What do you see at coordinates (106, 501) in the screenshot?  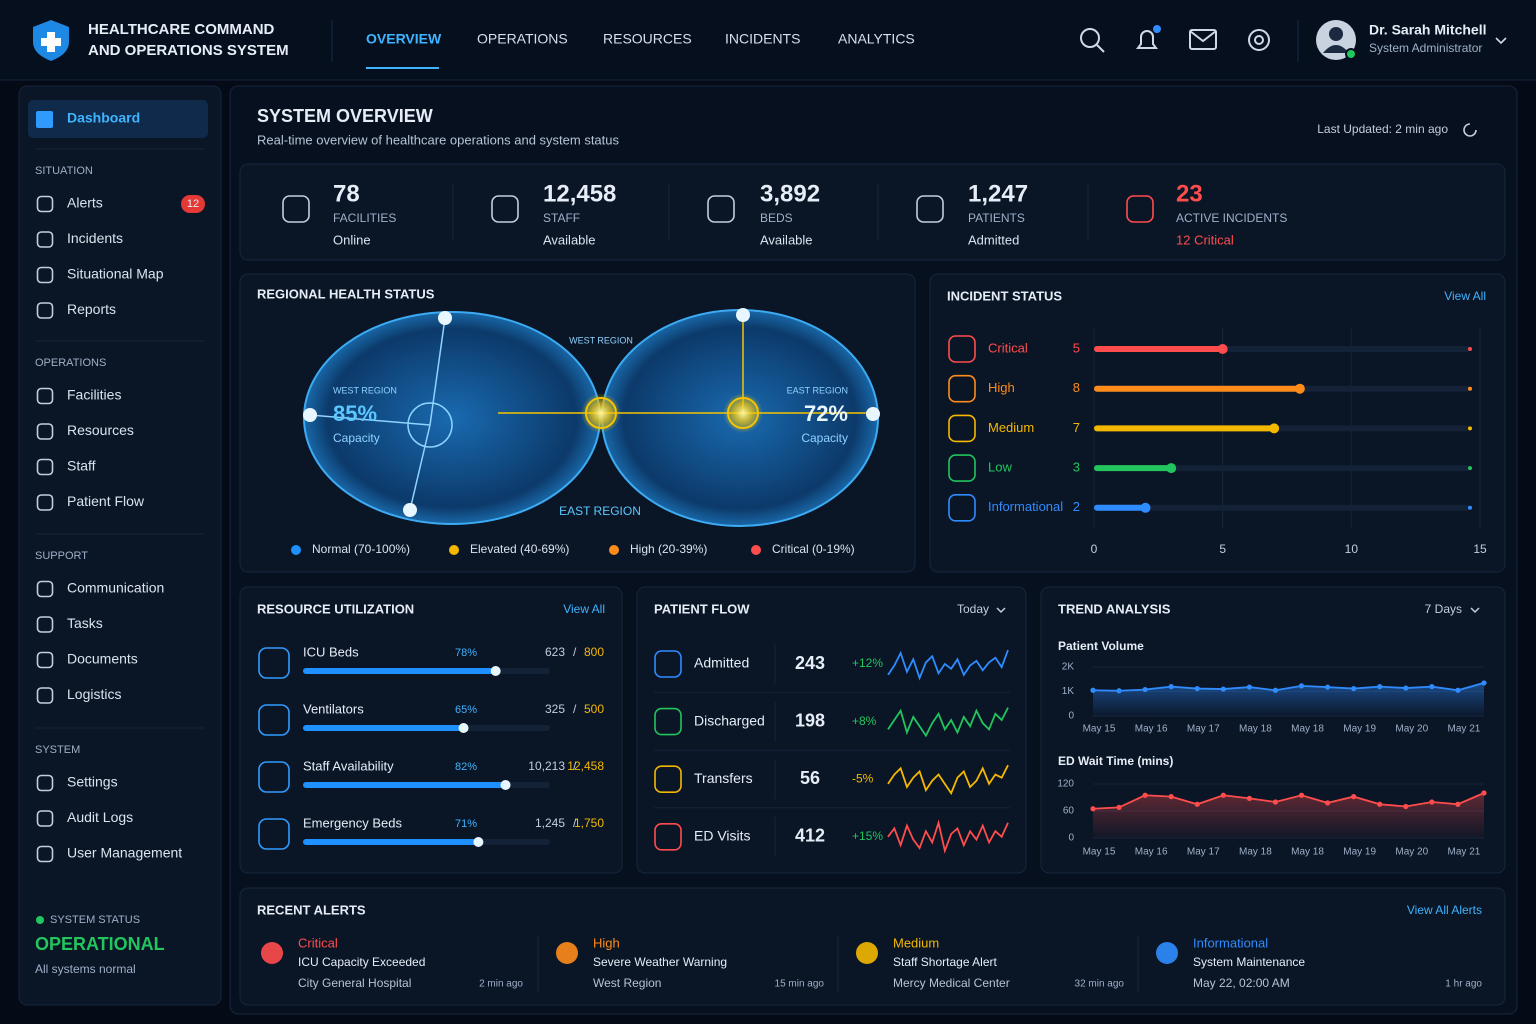 I see `sidebar-item: Patient Flow` at bounding box center [106, 501].